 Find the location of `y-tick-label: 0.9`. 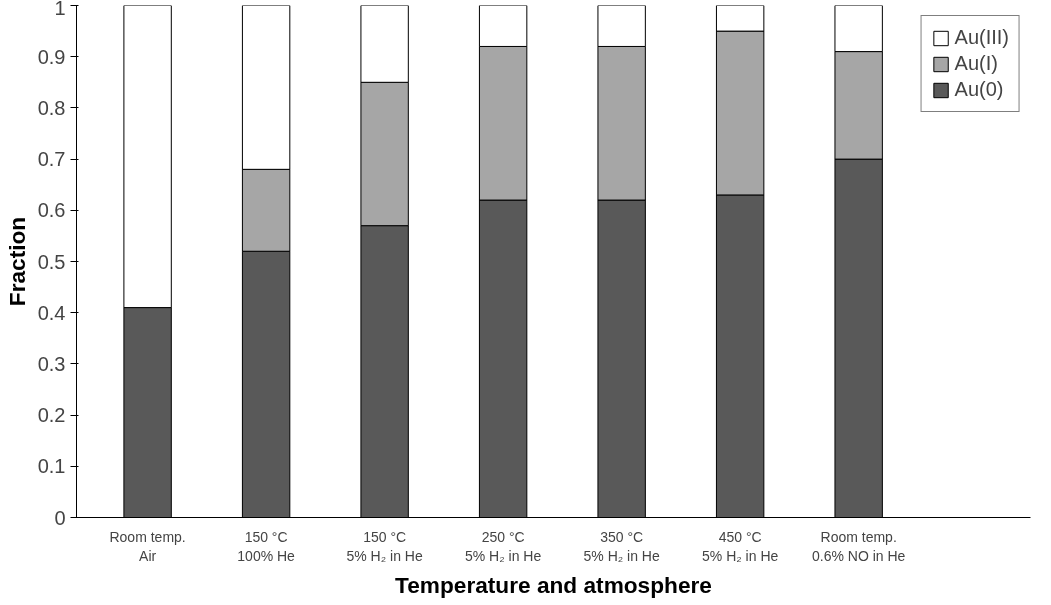

y-tick-label: 0.9 is located at coordinates (51, 56).